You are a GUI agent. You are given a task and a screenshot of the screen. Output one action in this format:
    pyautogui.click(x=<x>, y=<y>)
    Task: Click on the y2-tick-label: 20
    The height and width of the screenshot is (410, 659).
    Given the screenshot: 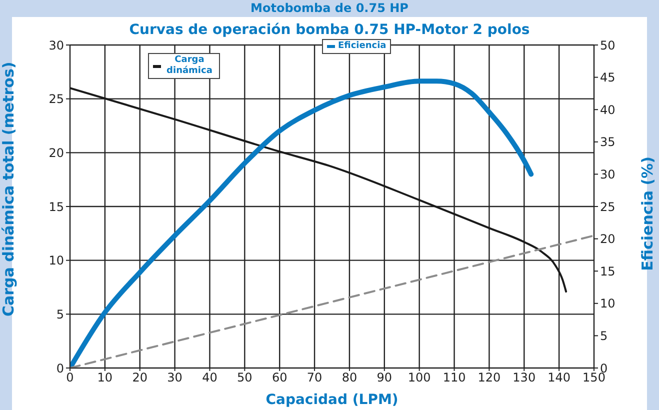 What is the action you would take?
    pyautogui.click(x=608, y=239)
    